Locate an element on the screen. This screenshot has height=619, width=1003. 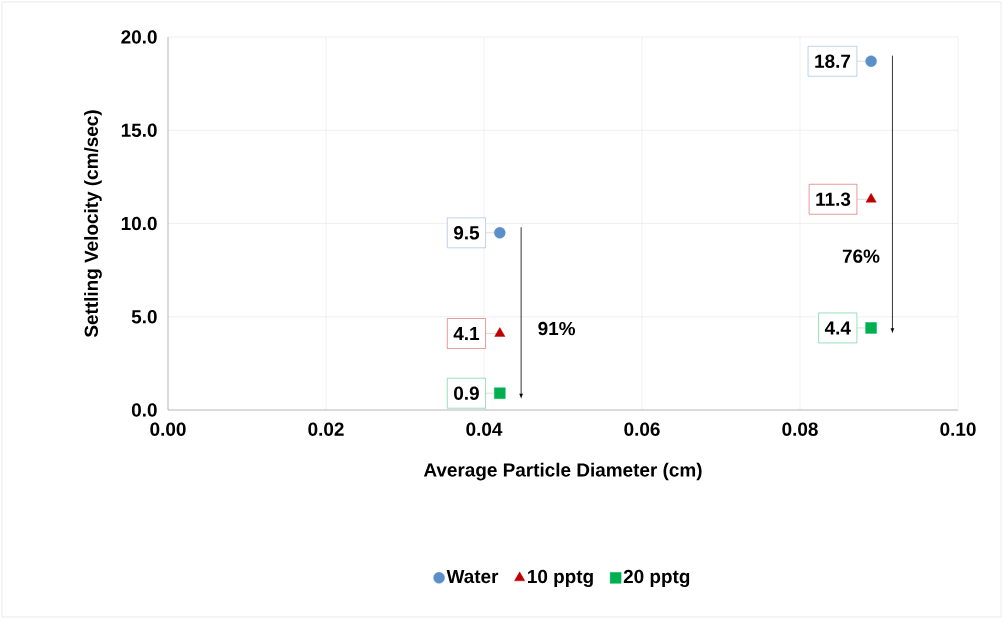
y-tick-label: 10.0 is located at coordinates (139, 223).